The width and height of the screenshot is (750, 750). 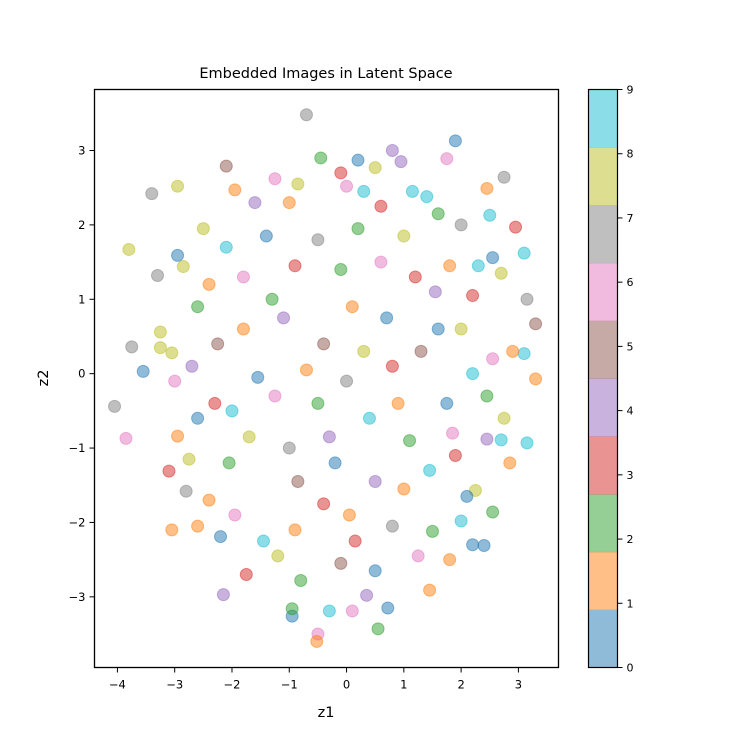 What do you see at coordinates (315, 679) in the screenshot?
I see `x-axis-ticks: −4 −3 −2 −1 0 1 2 3` at bounding box center [315, 679].